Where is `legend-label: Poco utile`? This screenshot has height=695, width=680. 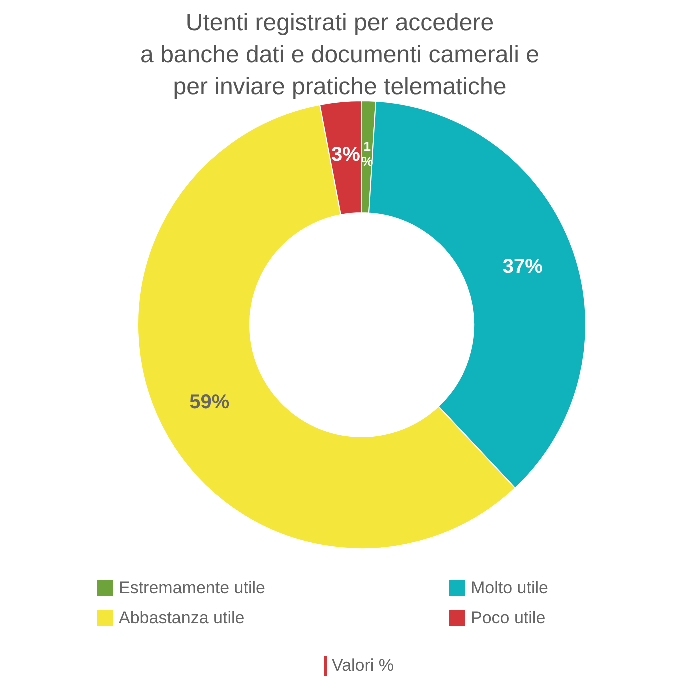
legend-label: Poco utile is located at coordinates (508, 618).